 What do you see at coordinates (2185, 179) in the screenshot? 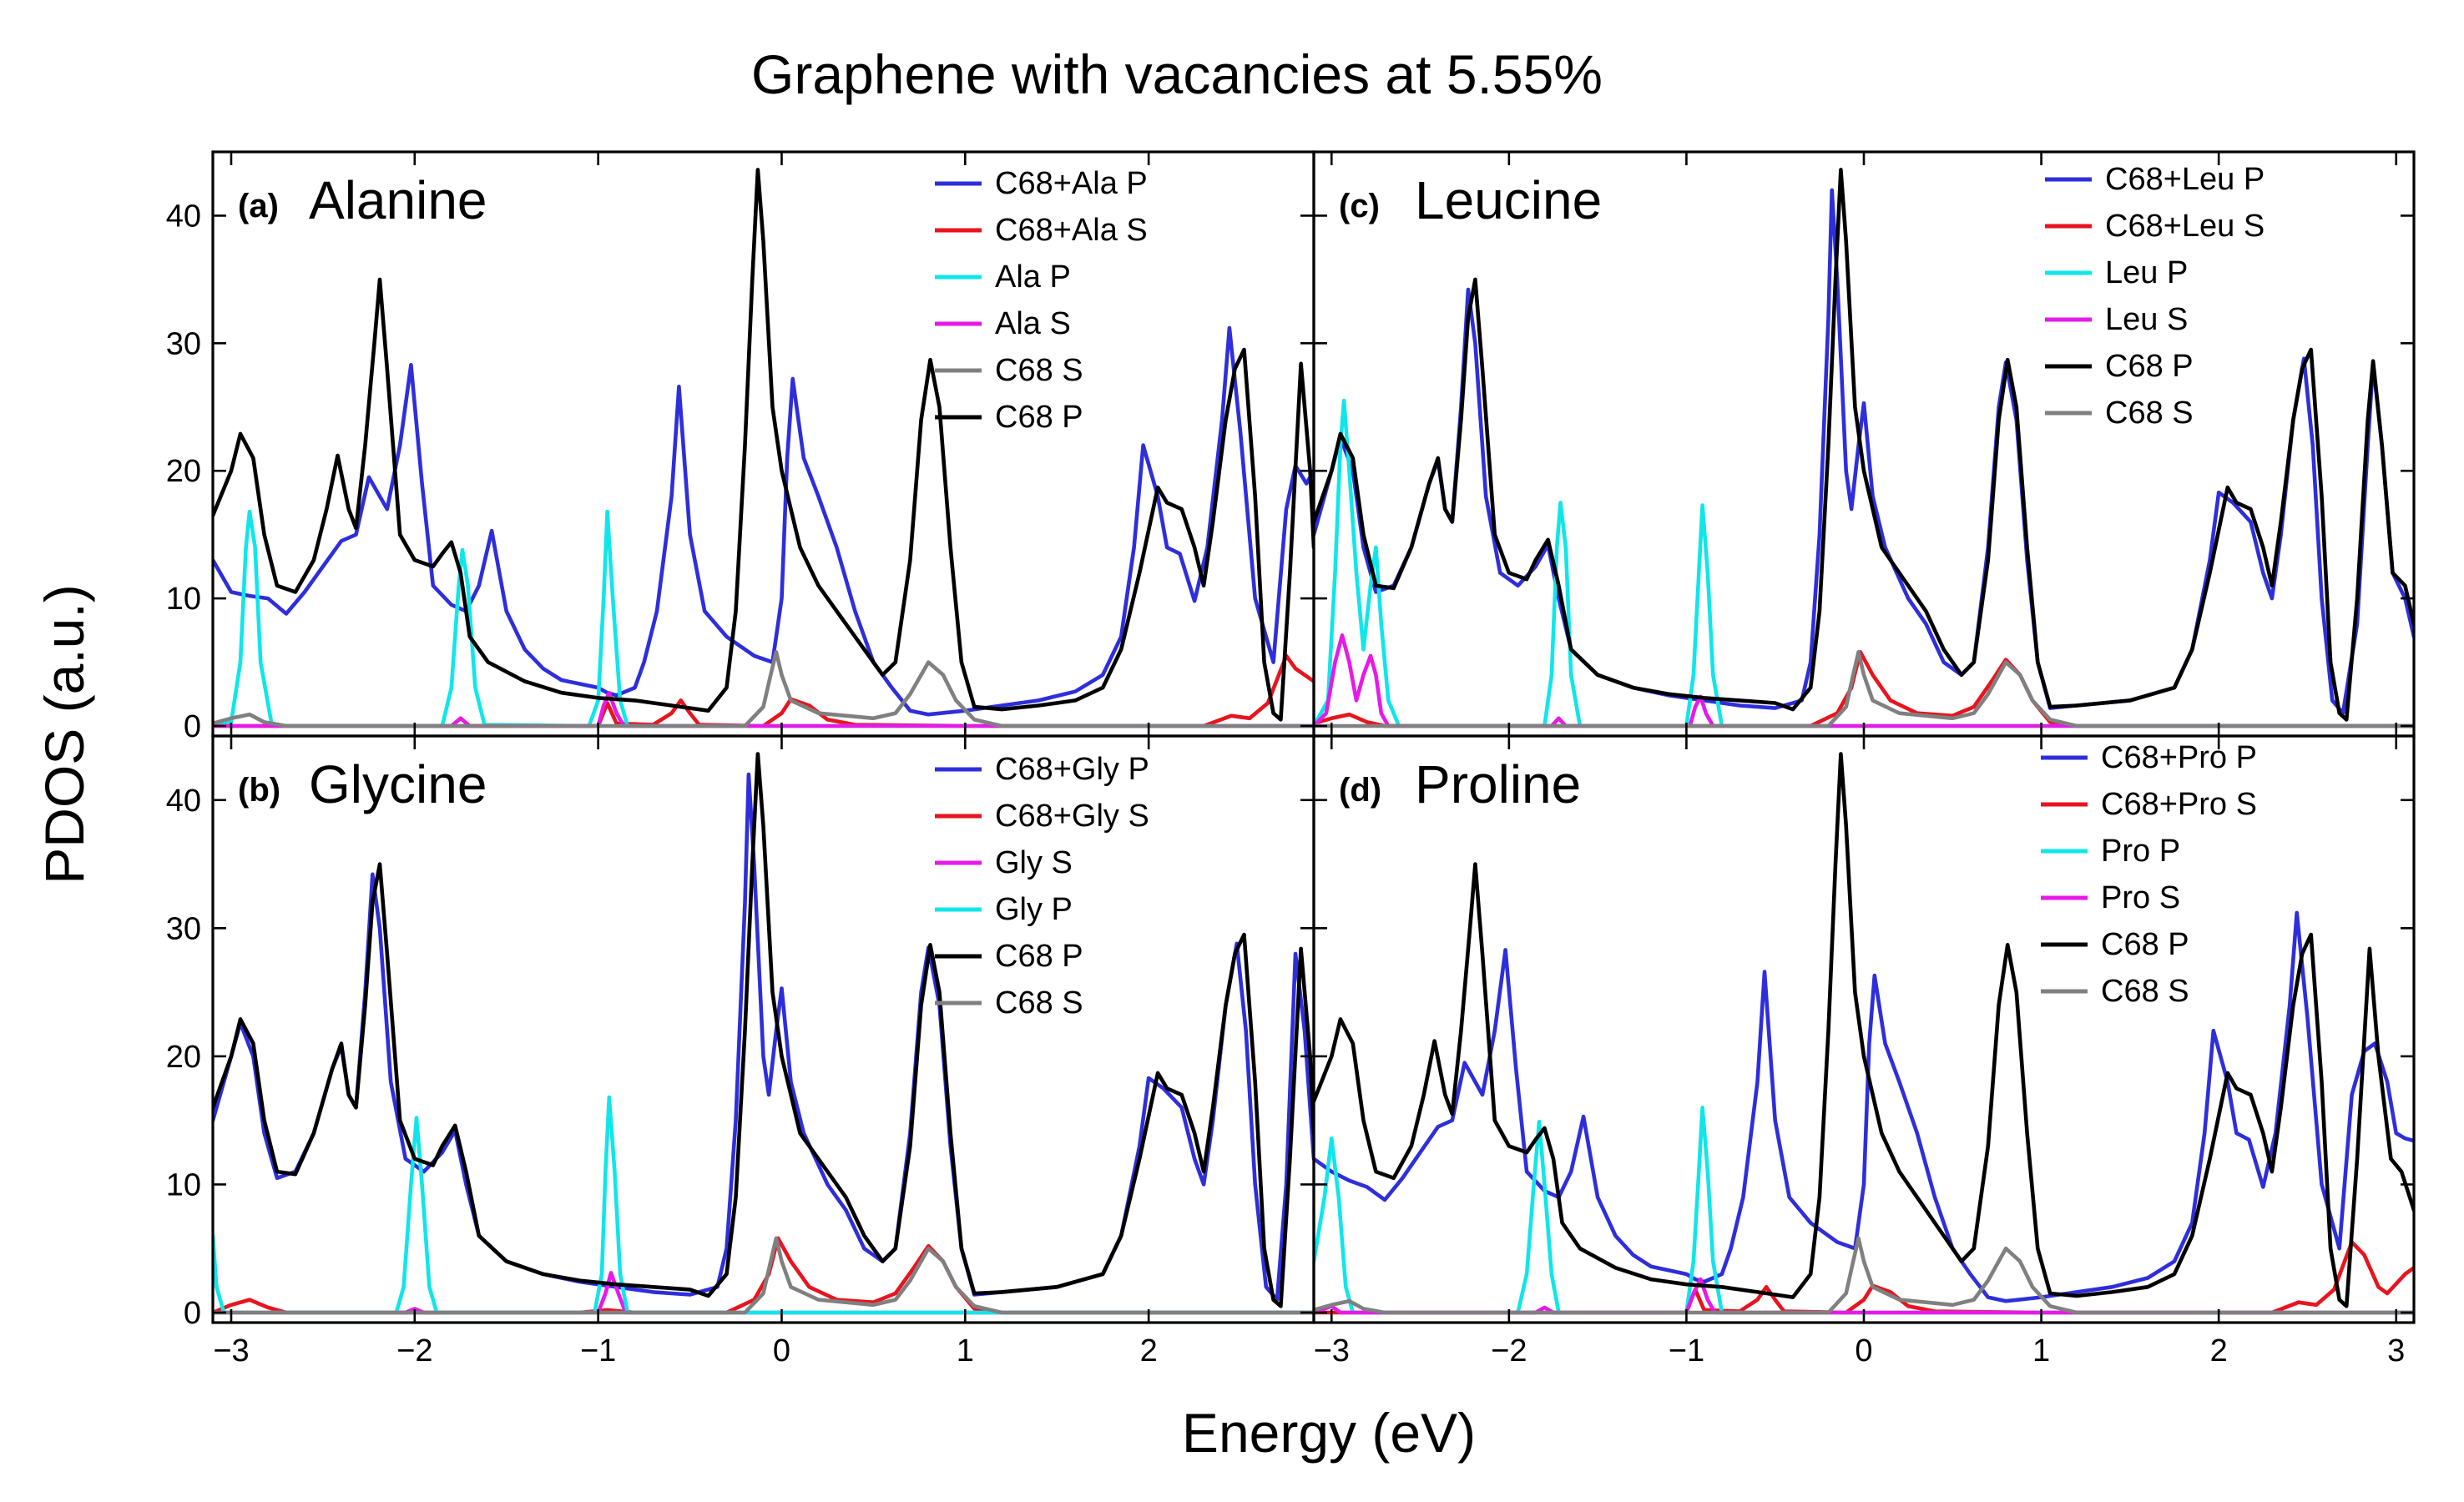
I see `legend-entry: C68+Leu P` at bounding box center [2185, 179].